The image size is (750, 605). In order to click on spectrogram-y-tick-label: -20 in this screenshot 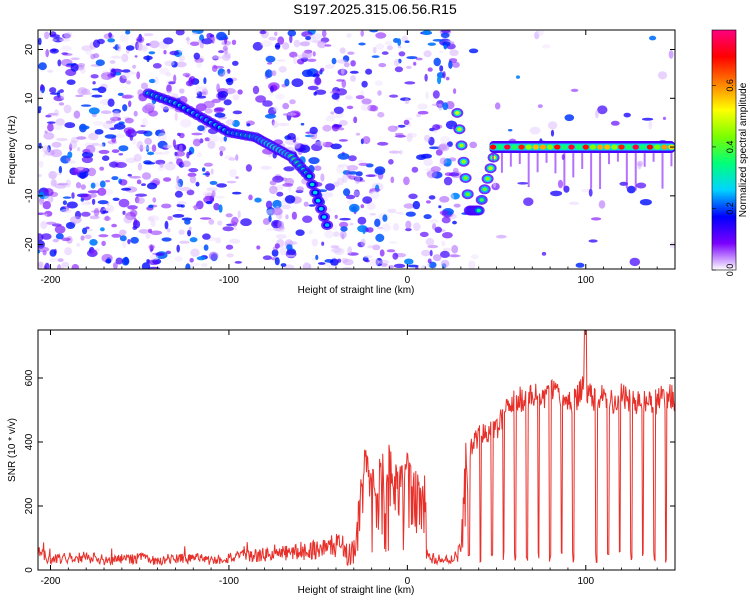, I will do `click(29, 244)`.